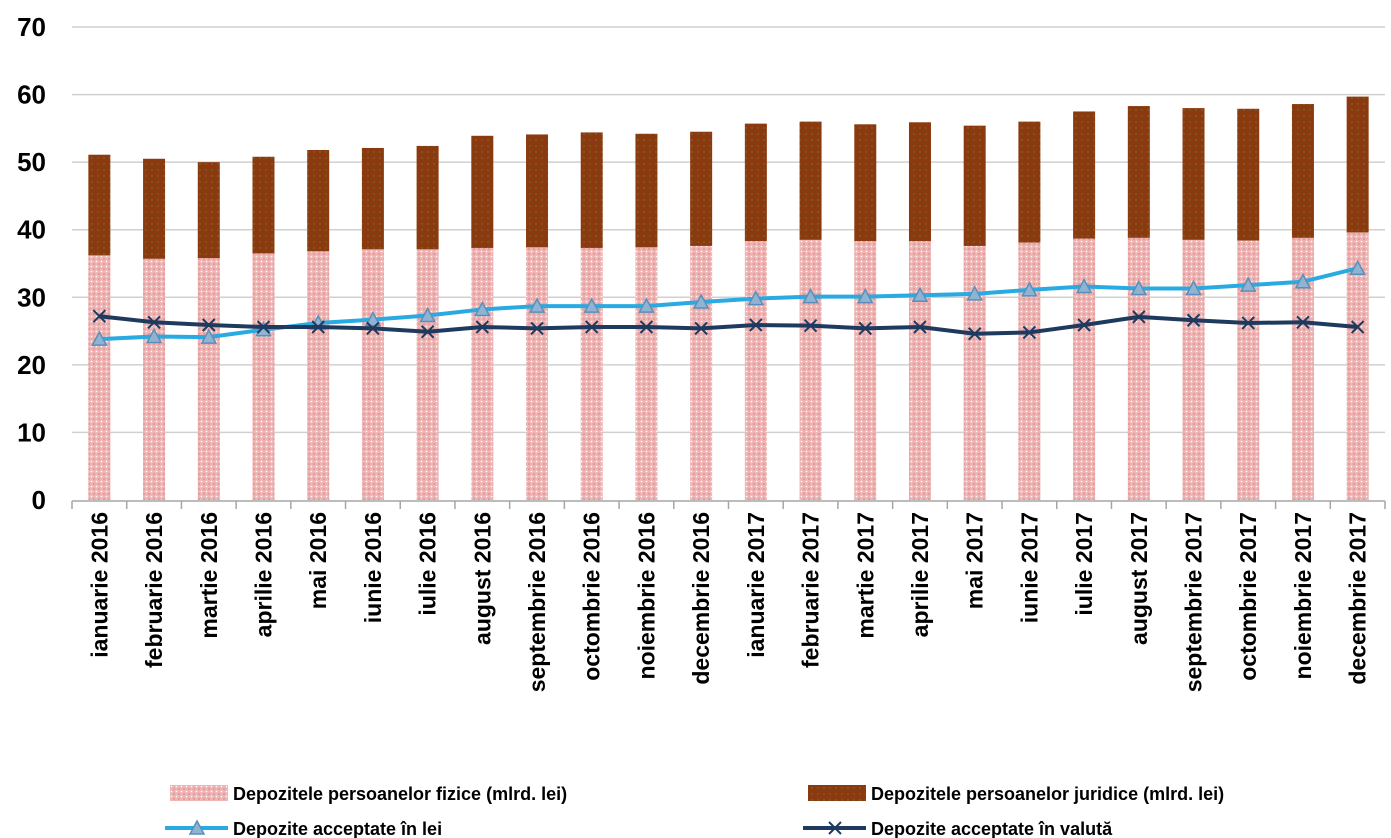  What do you see at coordinates (811, 590) in the screenshot?
I see `x-tick-label-februarie-2017: februarie 2017` at bounding box center [811, 590].